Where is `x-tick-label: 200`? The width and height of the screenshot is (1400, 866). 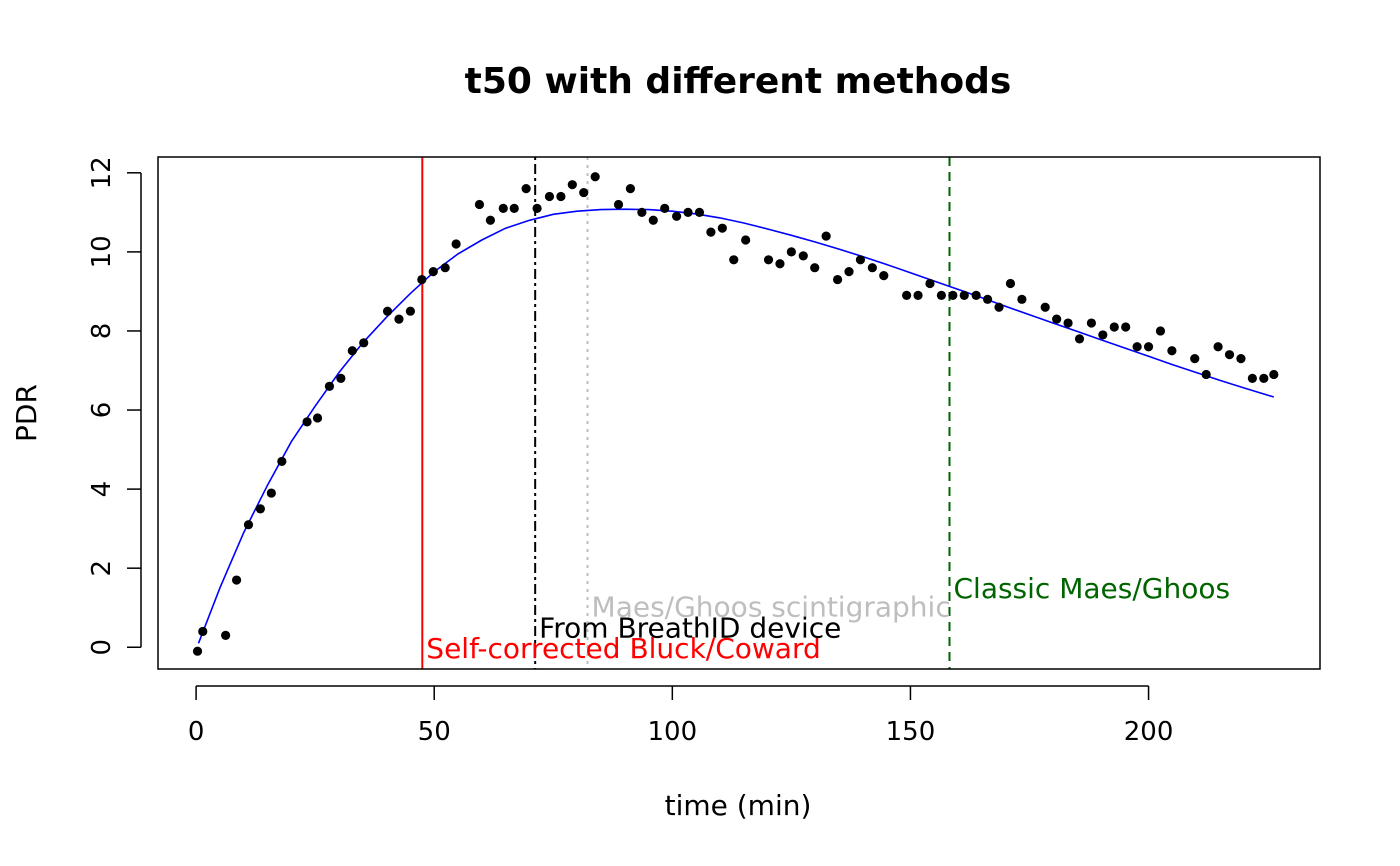 x-tick-label: 200 is located at coordinates (1149, 732).